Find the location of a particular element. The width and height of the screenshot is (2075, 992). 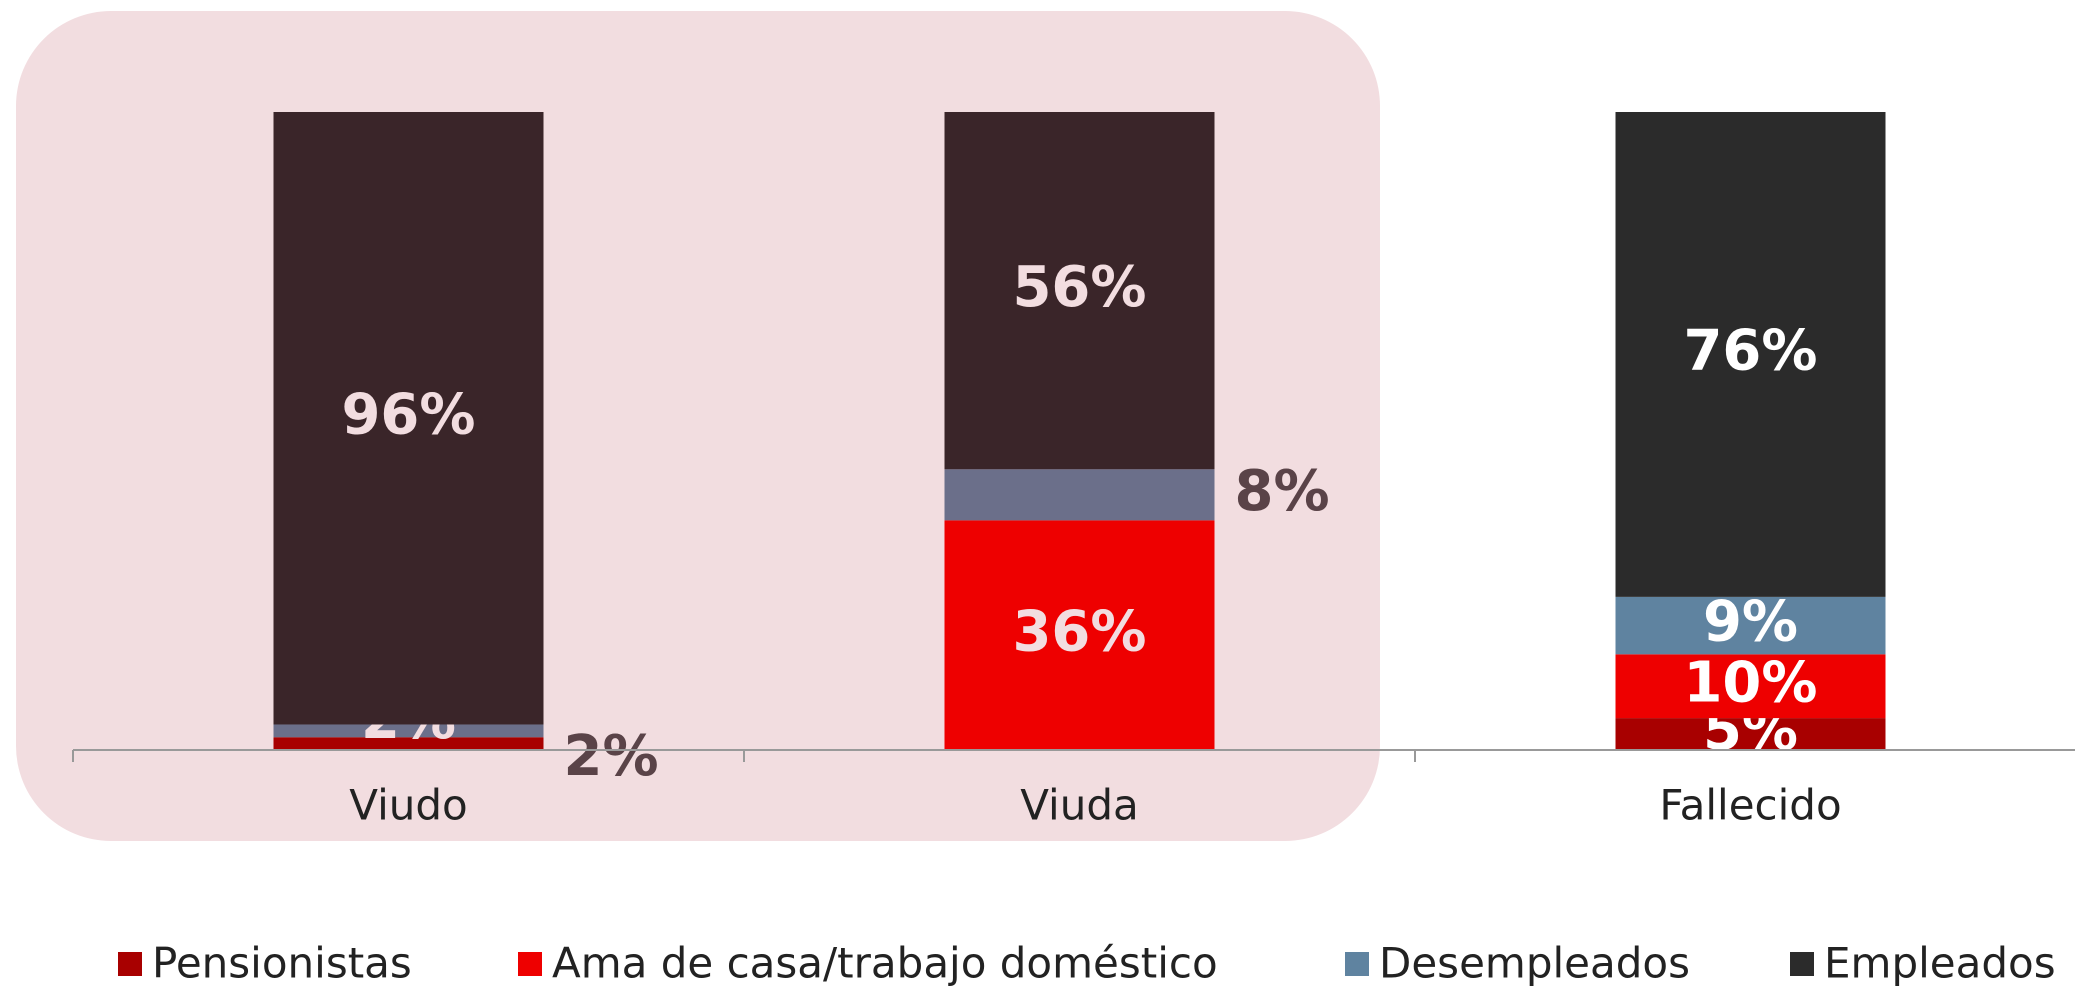

x-tick-label: Fallecido is located at coordinates (1750, 805).